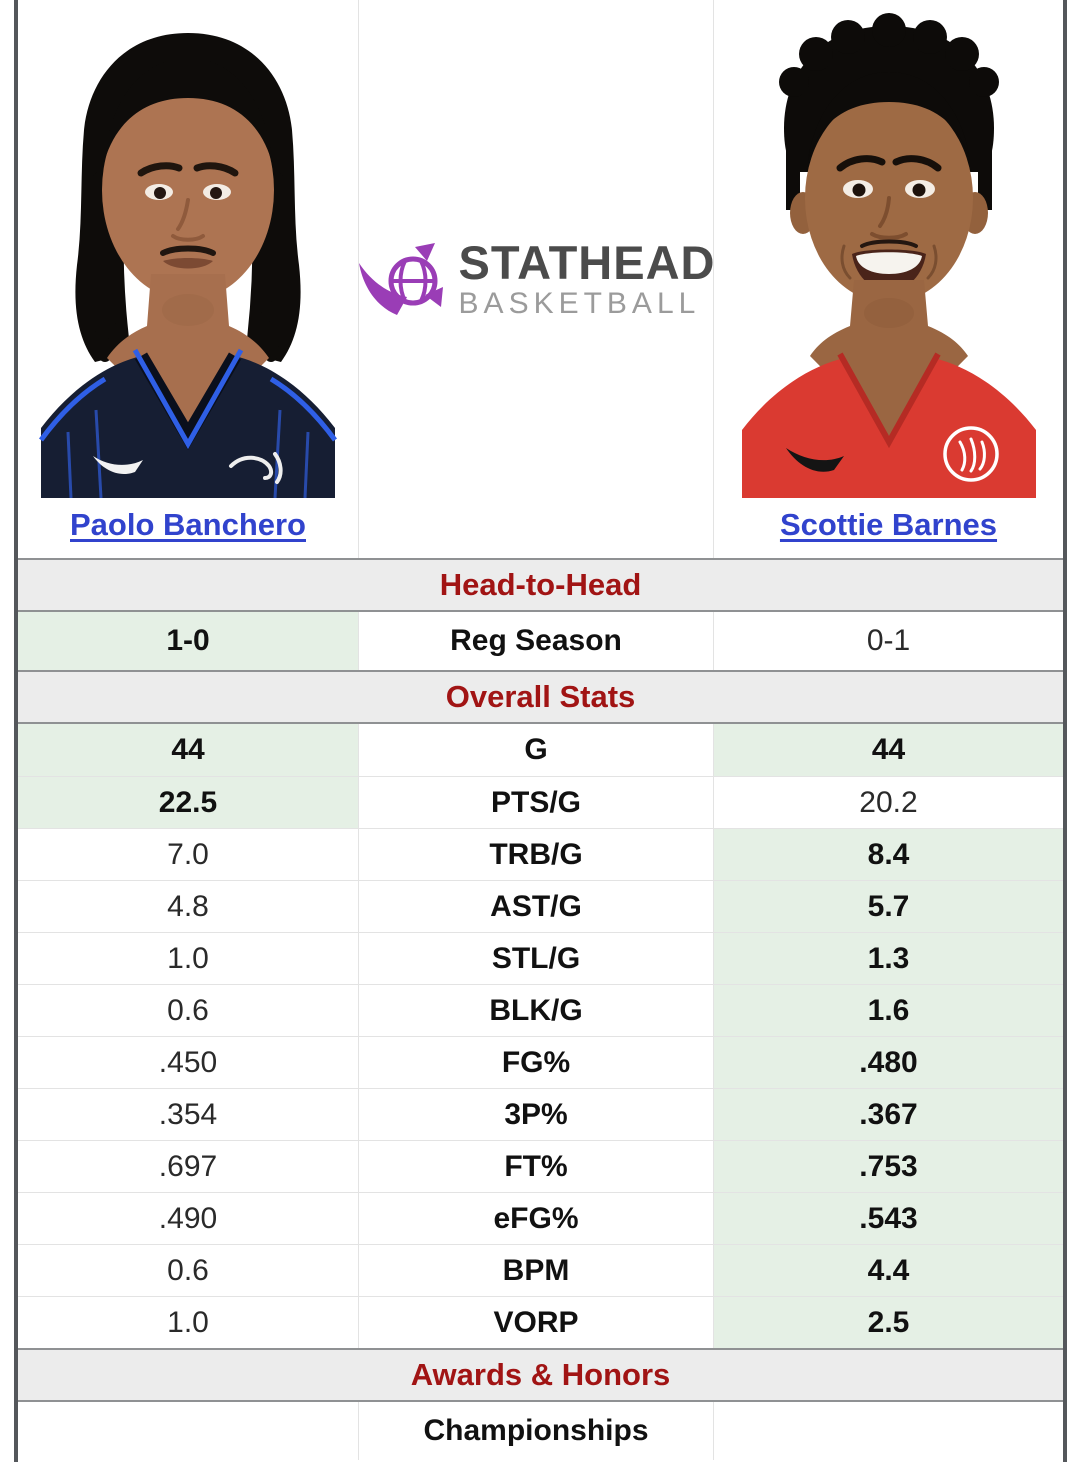 The height and width of the screenshot is (1462, 1080). I want to click on stat-label: FT%, so click(535, 1166).